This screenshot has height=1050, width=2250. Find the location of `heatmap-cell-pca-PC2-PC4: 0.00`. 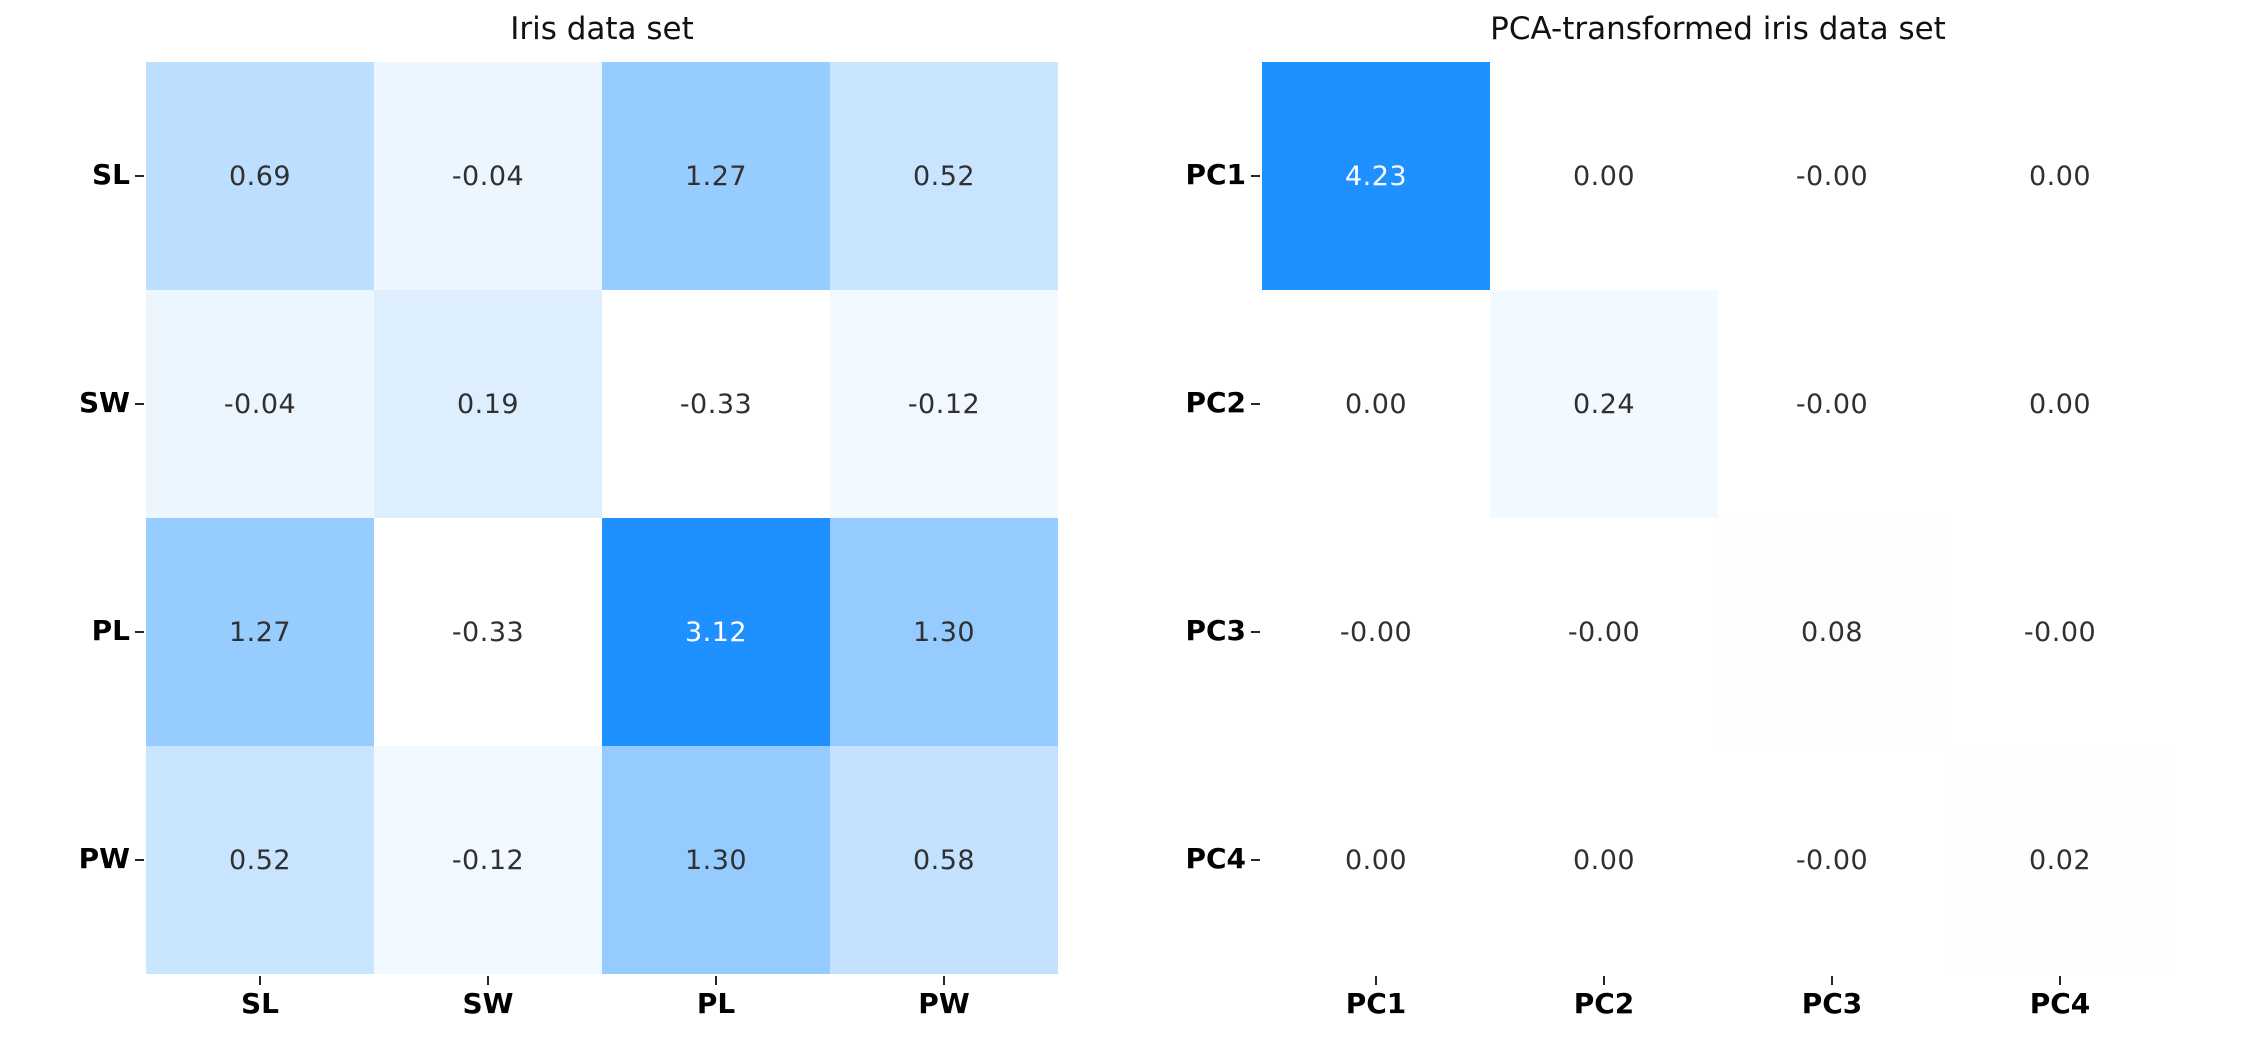

heatmap-cell-pca-PC2-PC4: 0.00 is located at coordinates (2060, 404).